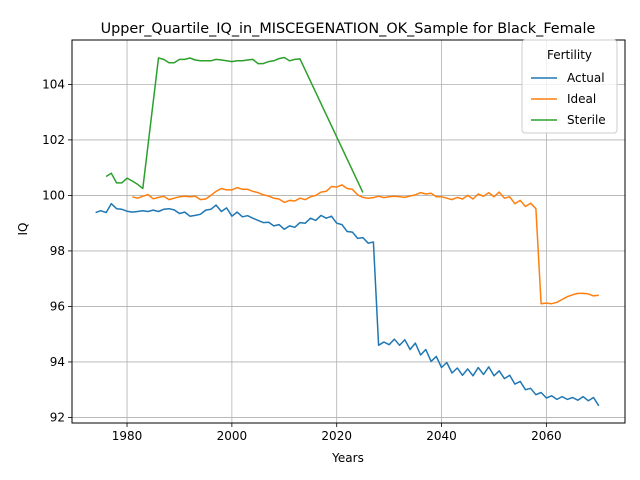  I want to click on legend-title: Fertility, so click(569, 55).